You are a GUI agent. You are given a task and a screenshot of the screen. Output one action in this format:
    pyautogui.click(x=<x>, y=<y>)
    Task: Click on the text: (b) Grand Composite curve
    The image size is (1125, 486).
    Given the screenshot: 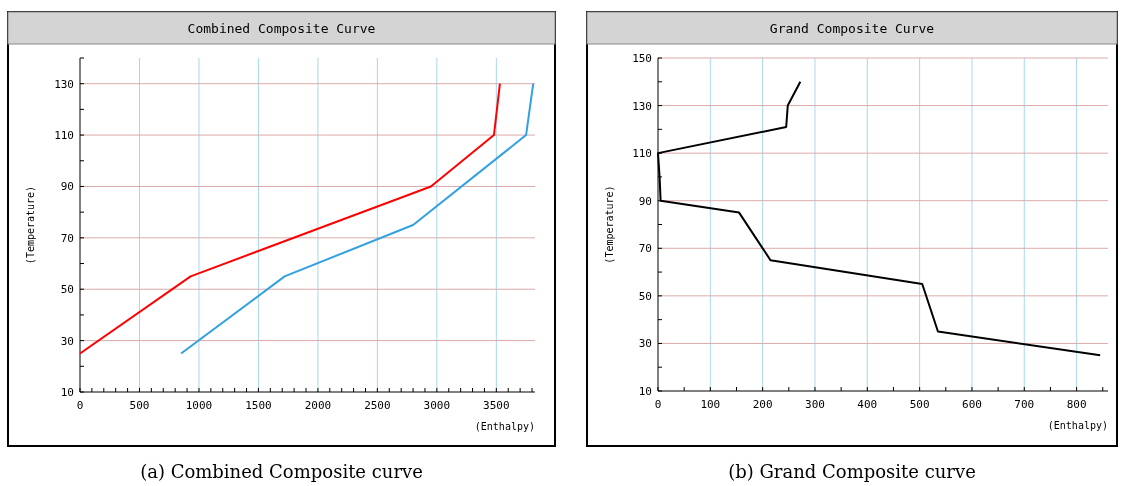 What is the action you would take?
    pyautogui.click(x=852, y=471)
    